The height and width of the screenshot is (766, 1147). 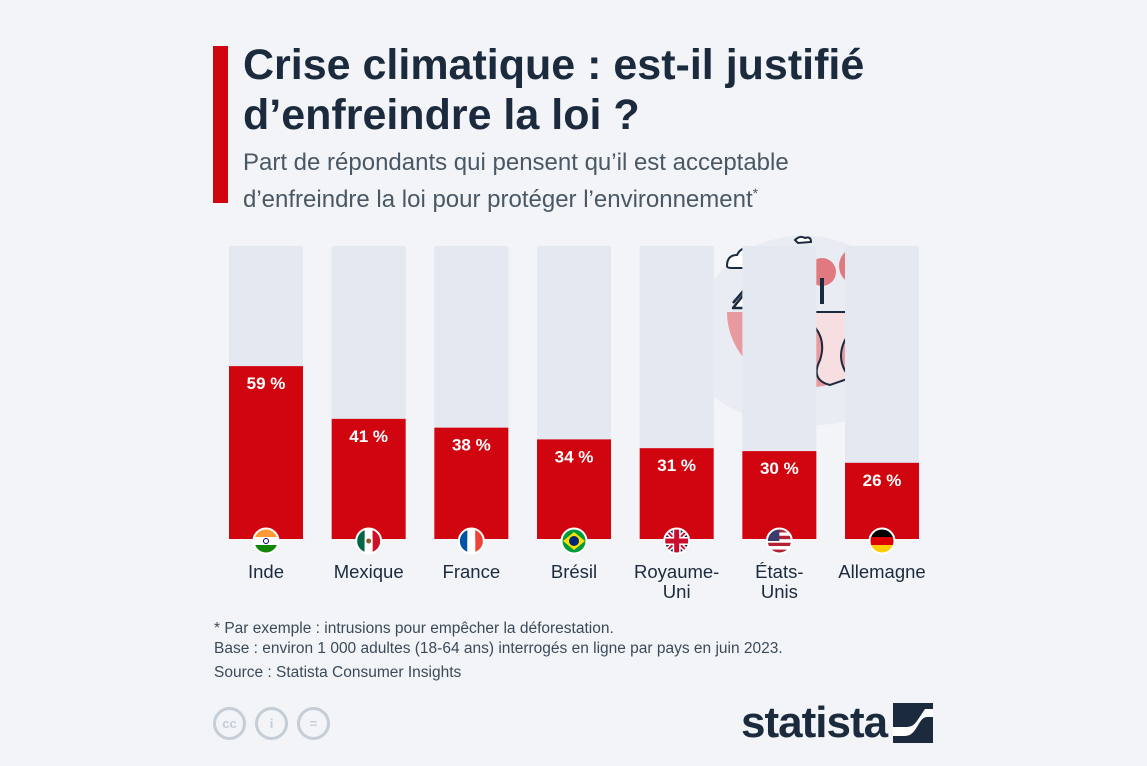 What do you see at coordinates (369, 571) in the screenshot?
I see `category-label: Mexique` at bounding box center [369, 571].